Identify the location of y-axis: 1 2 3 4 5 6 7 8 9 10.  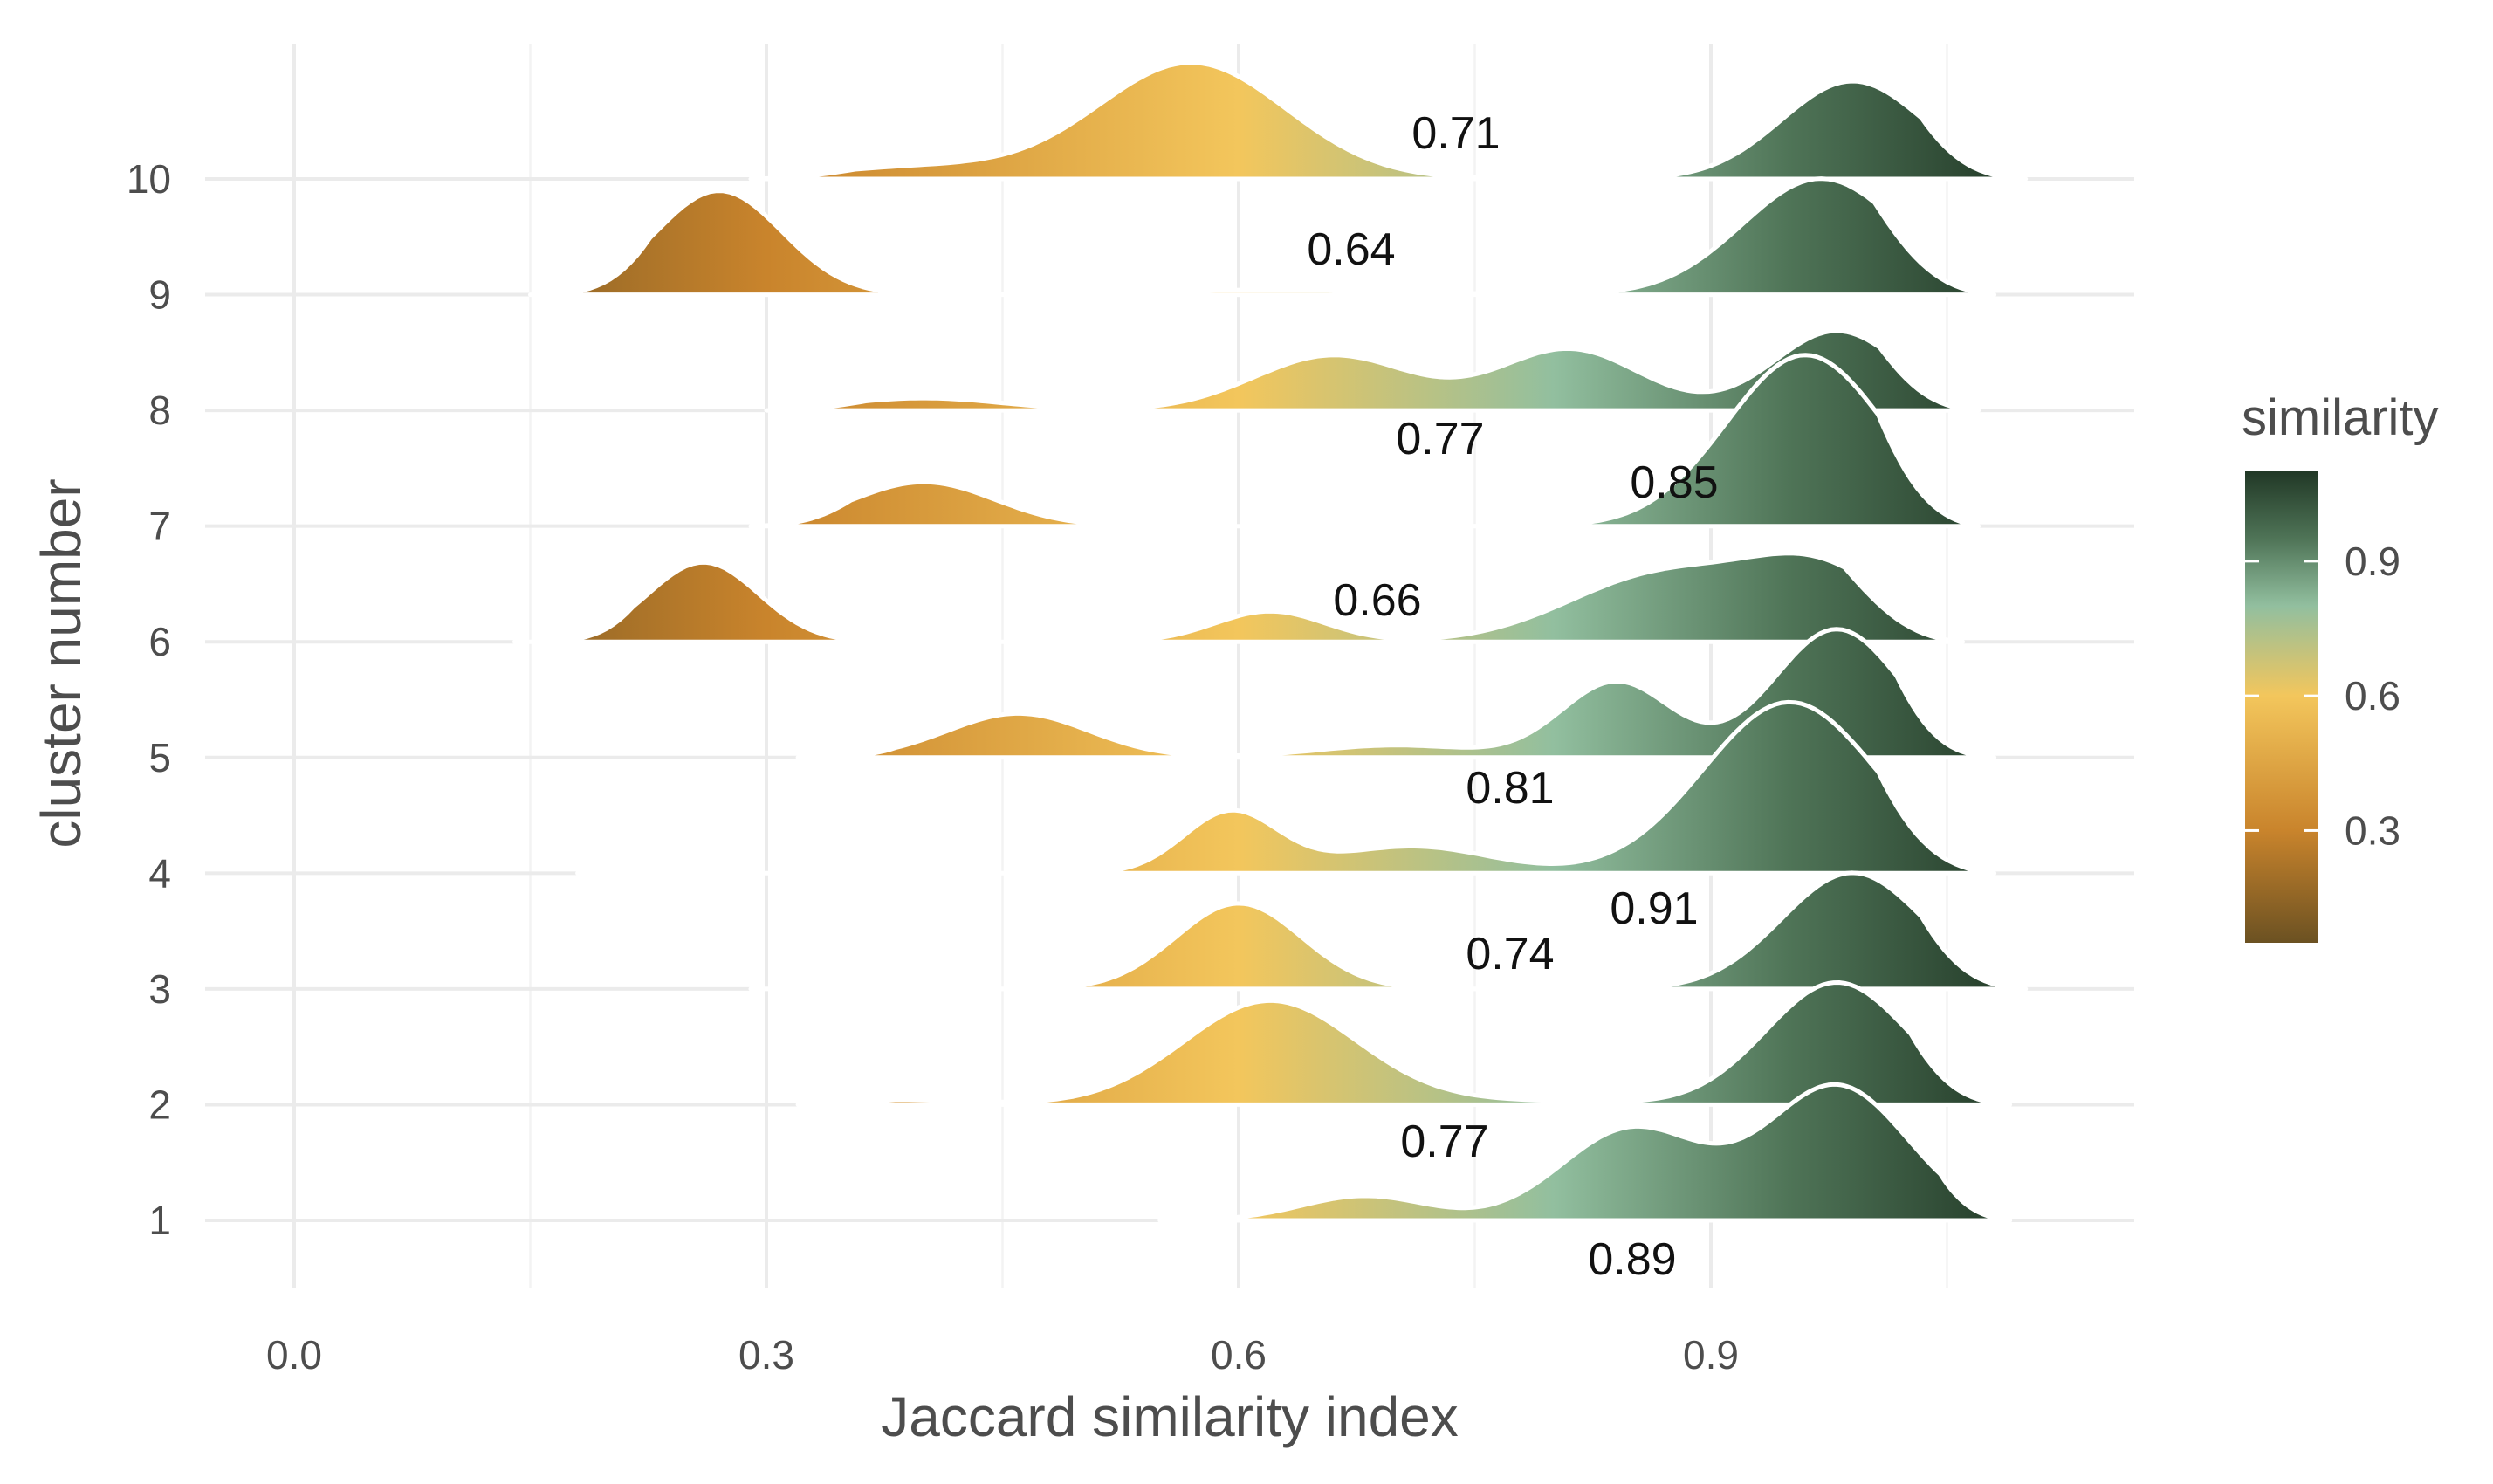
(149, 700).